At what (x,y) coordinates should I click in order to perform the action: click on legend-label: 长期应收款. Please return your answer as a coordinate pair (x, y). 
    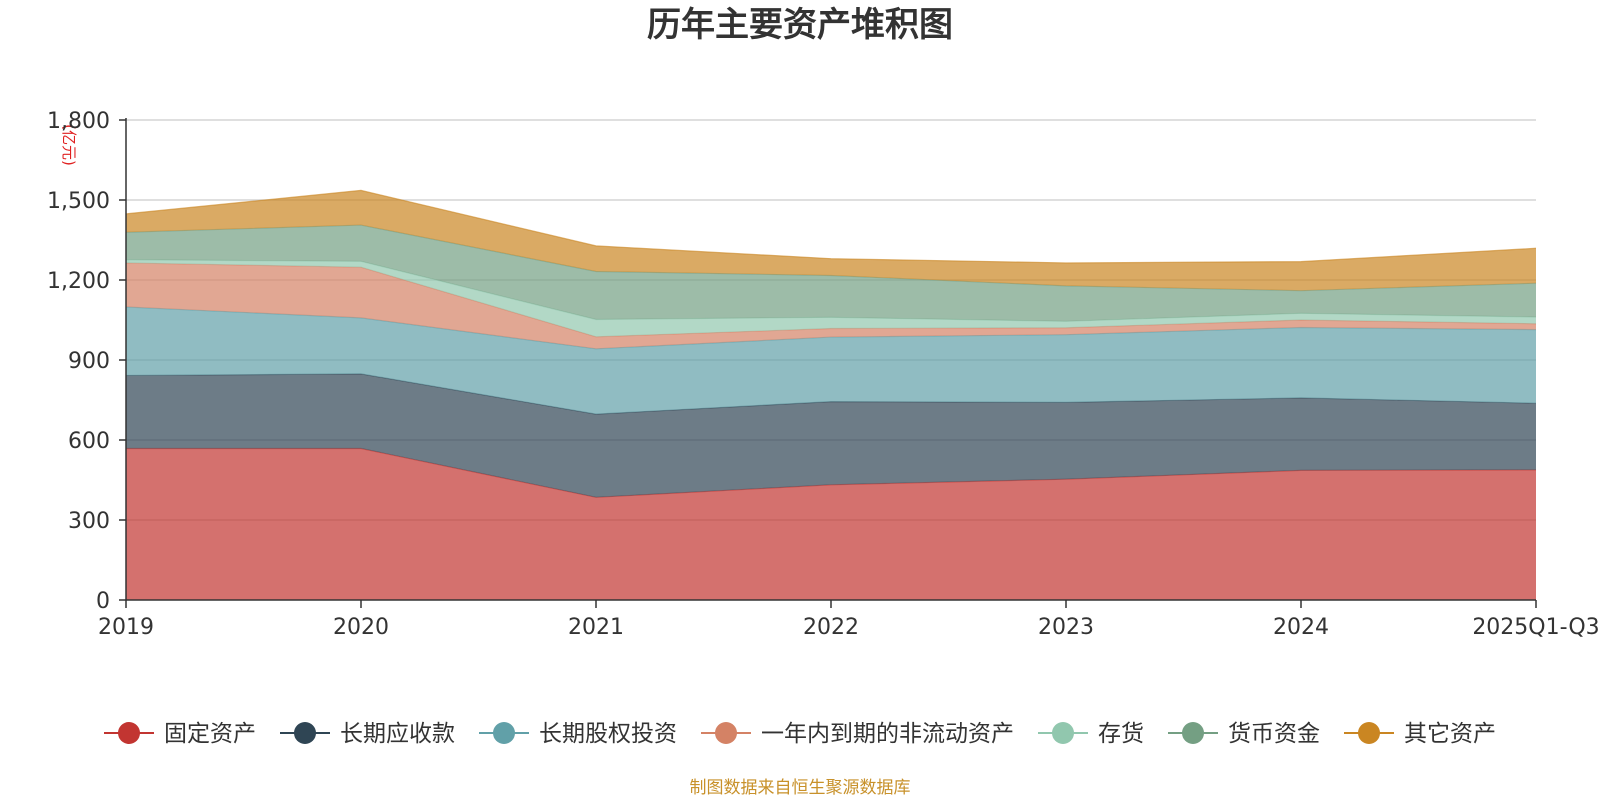
    Looking at the image, I should click on (397, 734).